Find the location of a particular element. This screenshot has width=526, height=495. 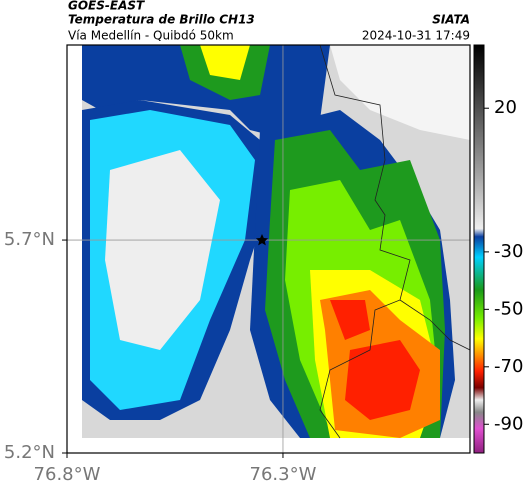

x-tick-label: 76.8°W is located at coordinates (67, 474).